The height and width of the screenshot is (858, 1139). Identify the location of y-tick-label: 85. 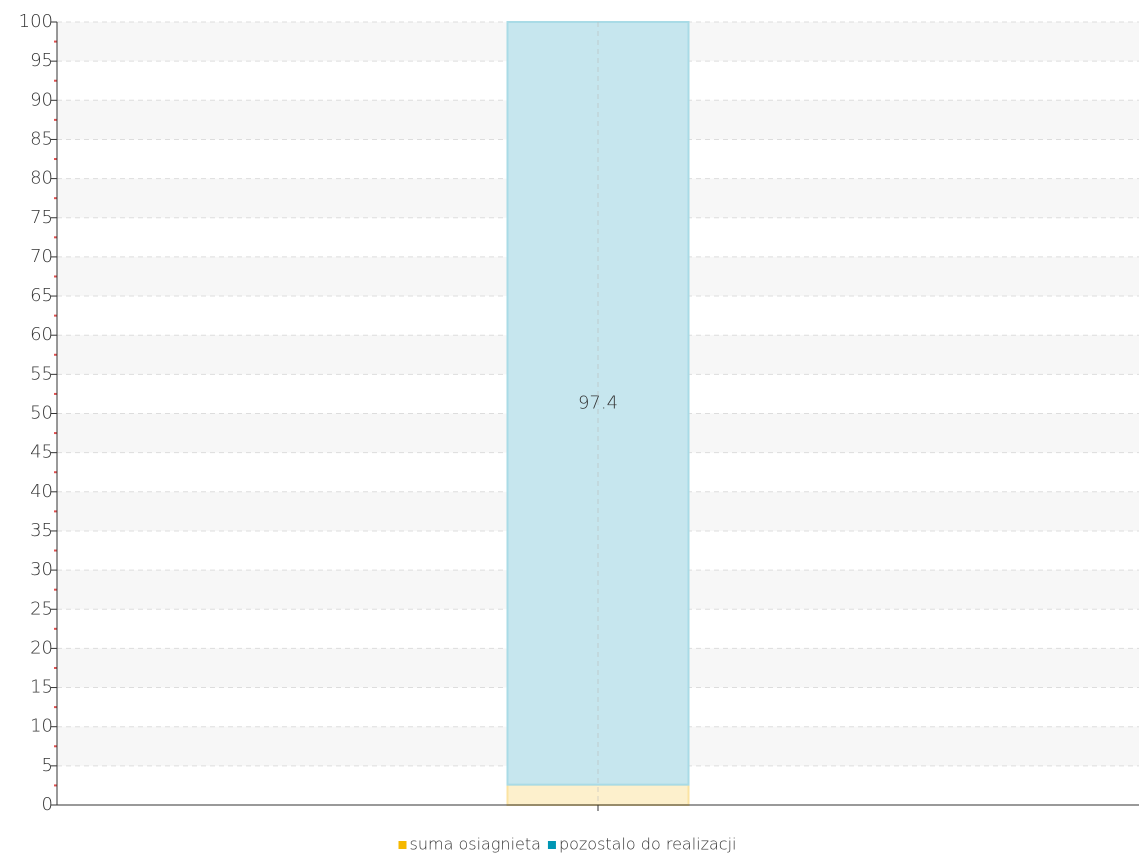
(41, 138).